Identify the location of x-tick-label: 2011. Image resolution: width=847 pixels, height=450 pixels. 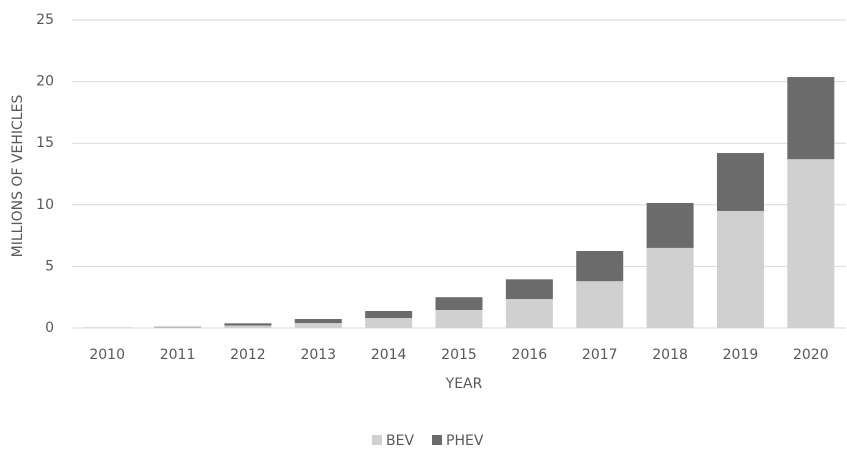
(178, 355).